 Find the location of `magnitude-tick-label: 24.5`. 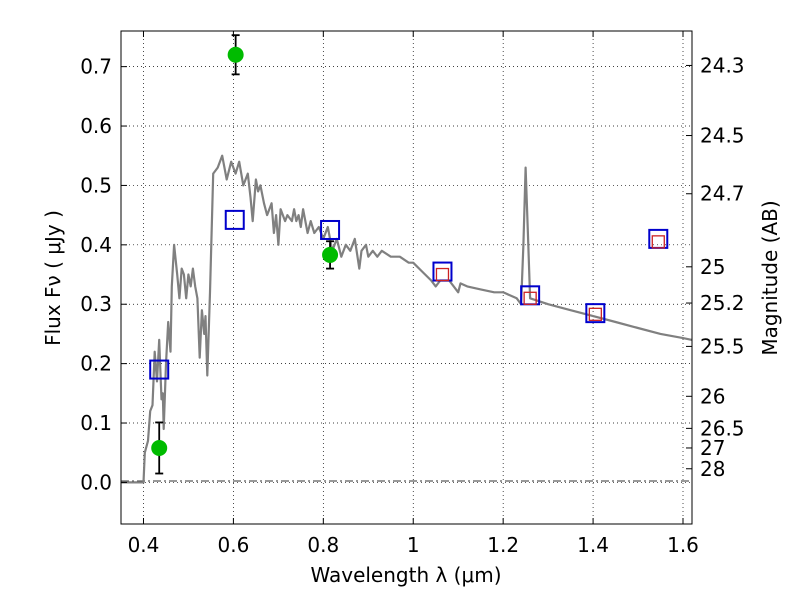

magnitude-tick-label: 24.5 is located at coordinates (722, 136).